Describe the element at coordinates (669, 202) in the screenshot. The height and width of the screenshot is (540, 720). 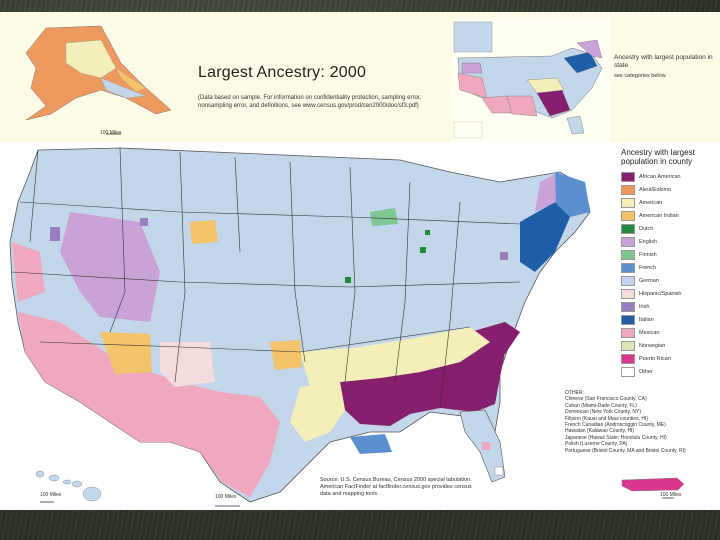
I see `legend-item: American` at that location.